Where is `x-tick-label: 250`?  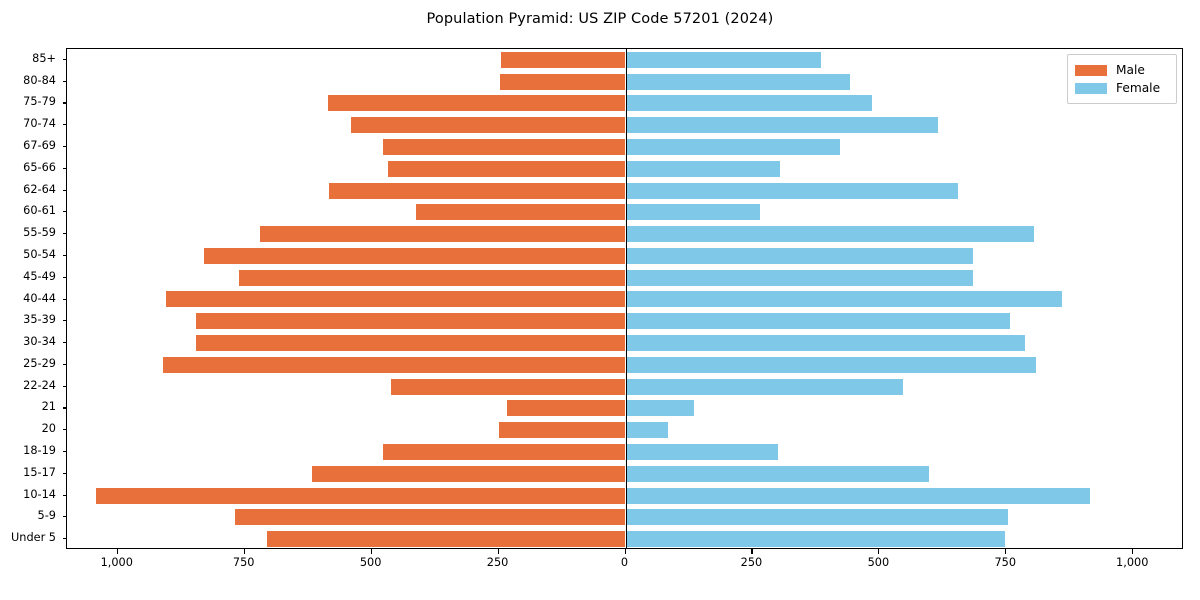
x-tick-label: 250 is located at coordinates (751, 562).